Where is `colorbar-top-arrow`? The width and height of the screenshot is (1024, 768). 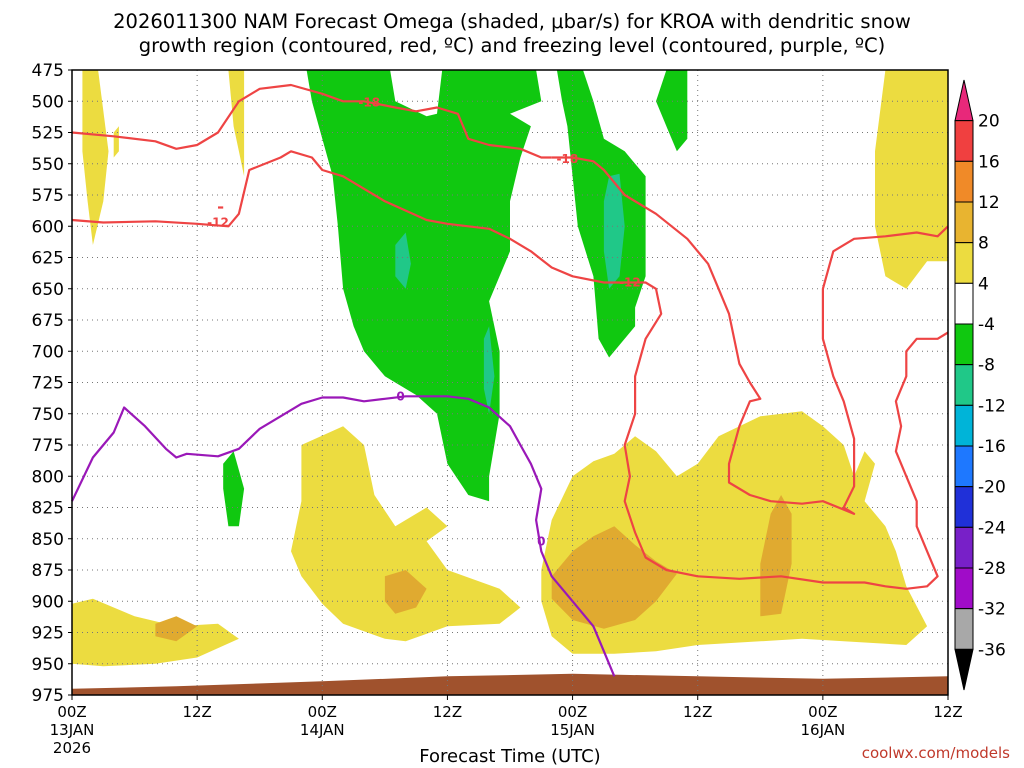 colorbar-top-arrow is located at coordinates (964, 100).